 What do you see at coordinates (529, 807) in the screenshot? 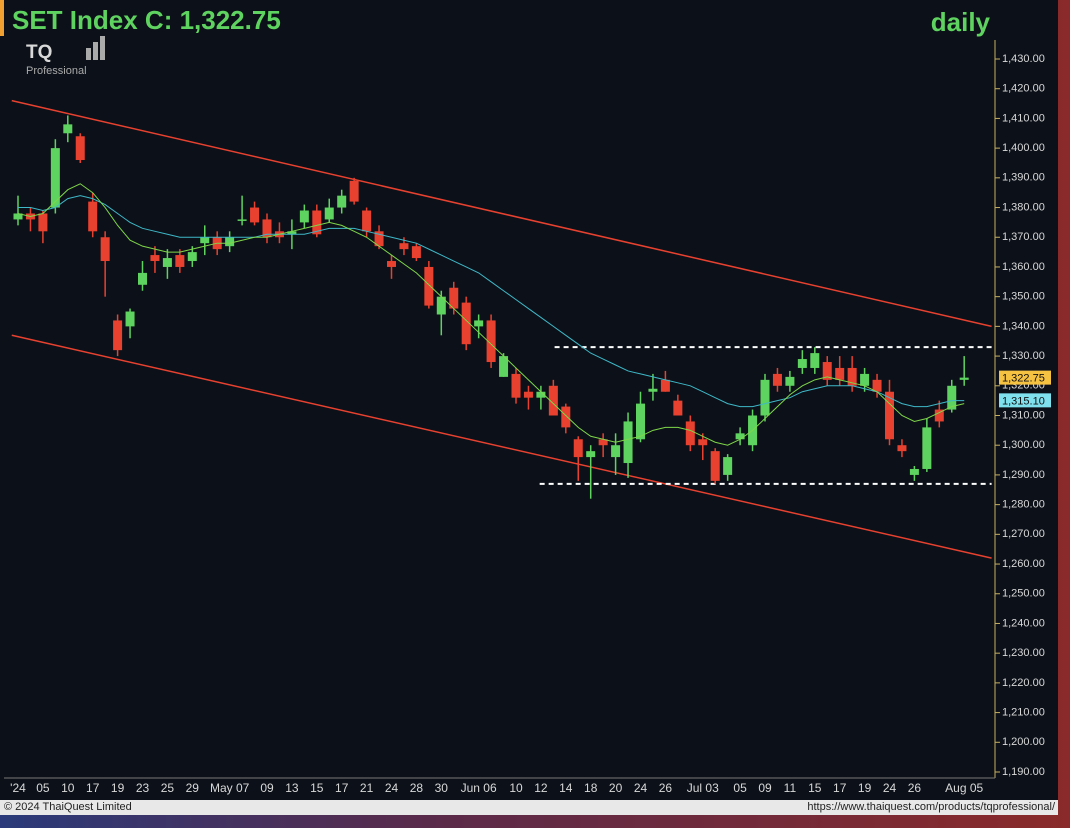
I see `footer-bar` at bounding box center [529, 807].